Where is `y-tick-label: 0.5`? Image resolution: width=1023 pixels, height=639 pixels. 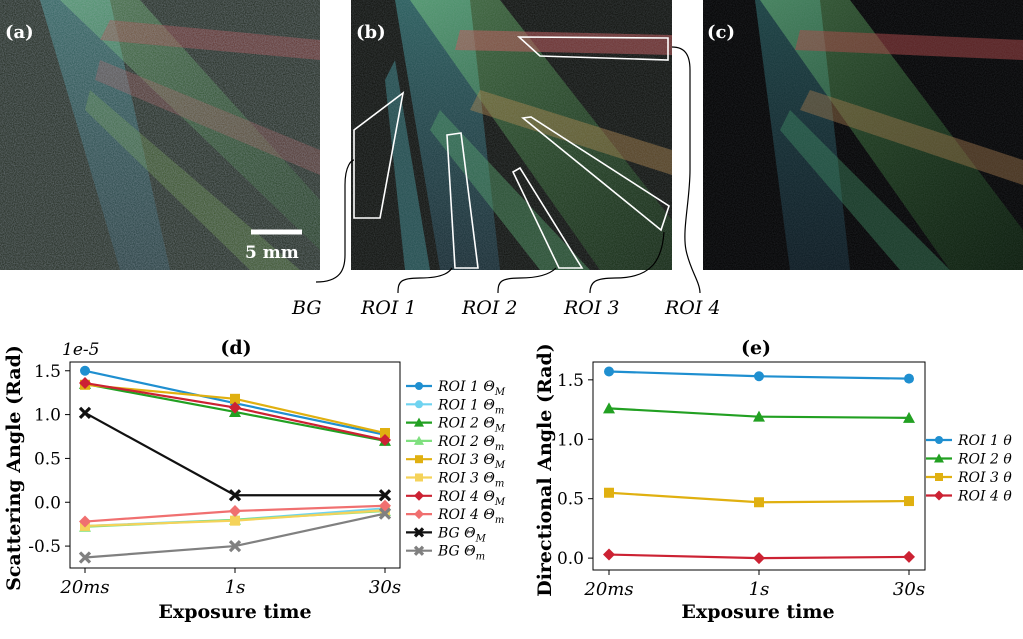 y-tick-label: 0.5 is located at coordinates (570, 500).